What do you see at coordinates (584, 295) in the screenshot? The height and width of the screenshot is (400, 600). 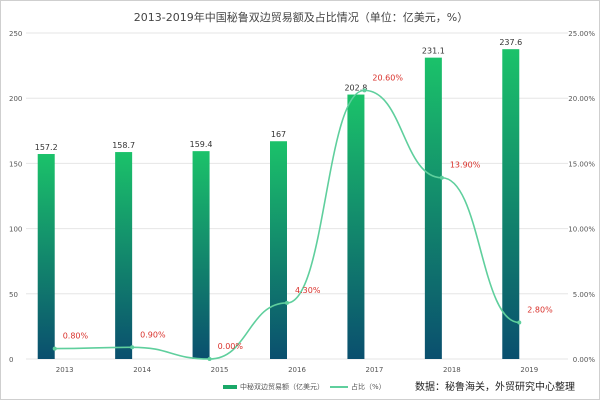 I see `y-right-tick: 5.00%` at bounding box center [584, 295].